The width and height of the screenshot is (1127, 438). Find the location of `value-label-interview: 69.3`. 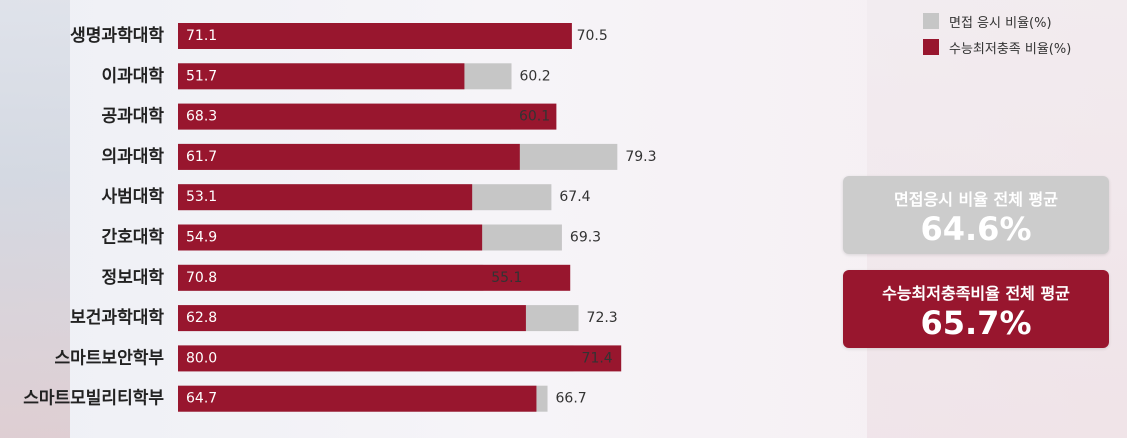

value-label-interview: 69.3 is located at coordinates (585, 238).